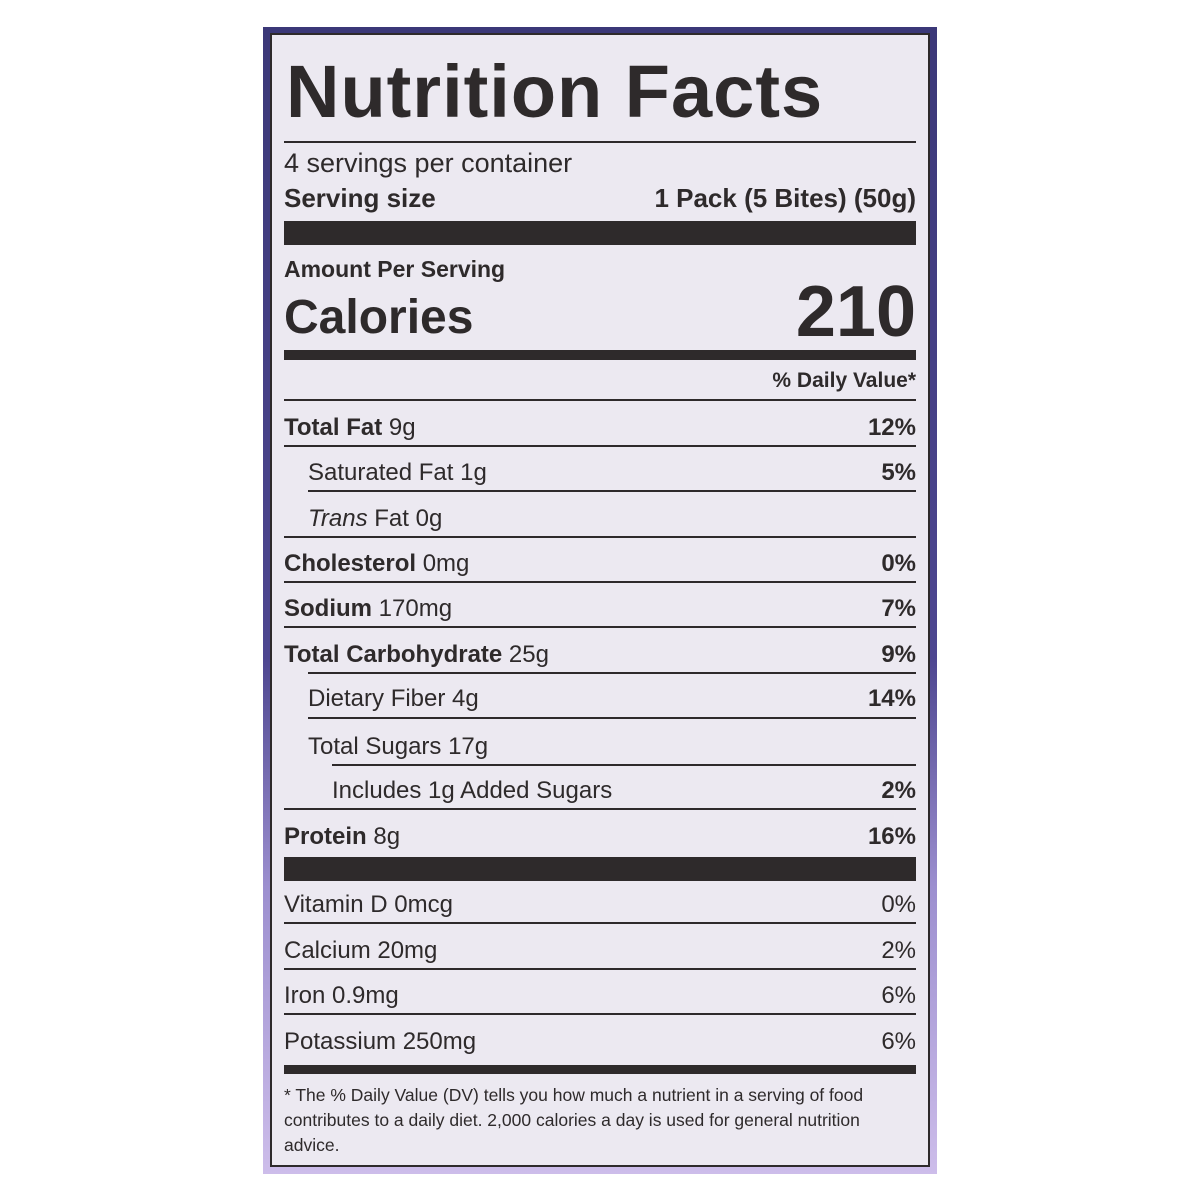  Describe the element at coordinates (844, 380) in the screenshot. I see `daily-value-header: % Daily Value*` at that location.